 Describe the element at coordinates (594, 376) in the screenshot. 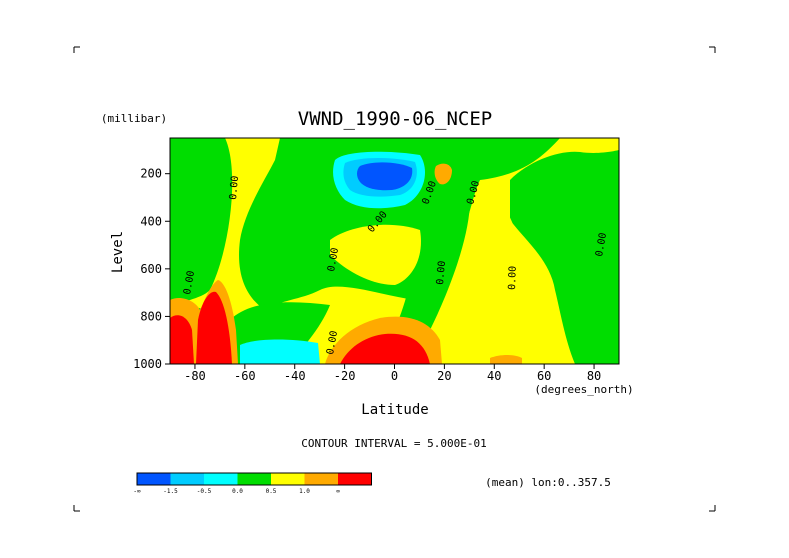

I see `x-tick-label: 80` at that location.